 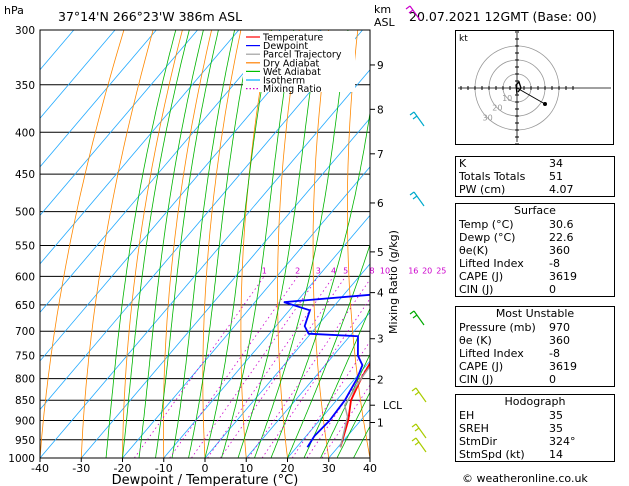 What do you see at coordinates (531, 96) in the screenshot?
I see `storm-motion-vector` at bounding box center [531, 96].